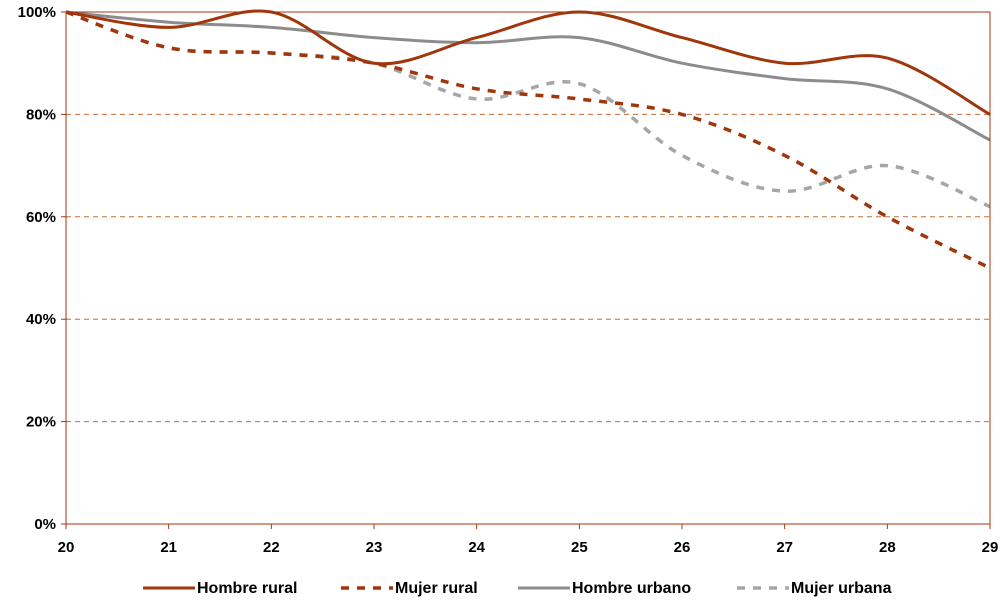 This screenshot has width=1001, height=610. I want to click on x-tick-label: 29, so click(990, 547).